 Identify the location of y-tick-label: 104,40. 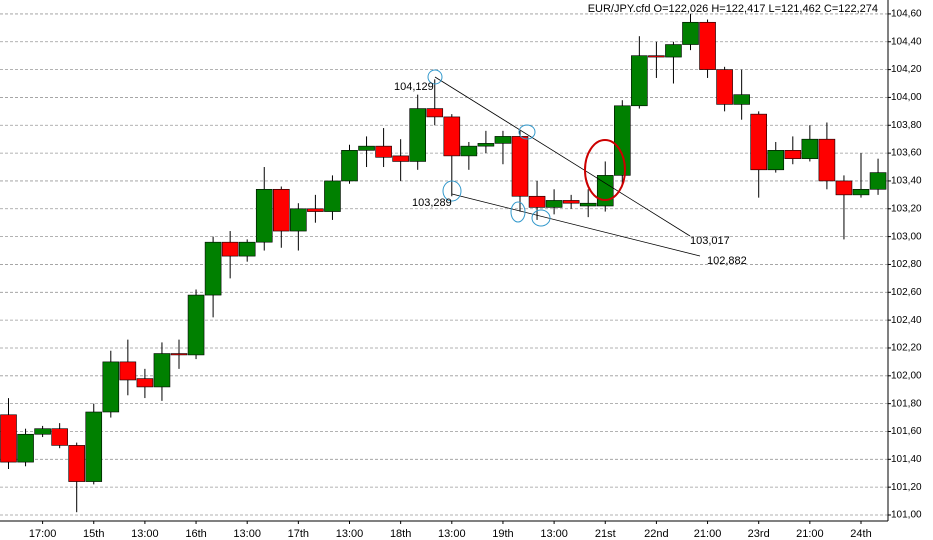
(906, 41).